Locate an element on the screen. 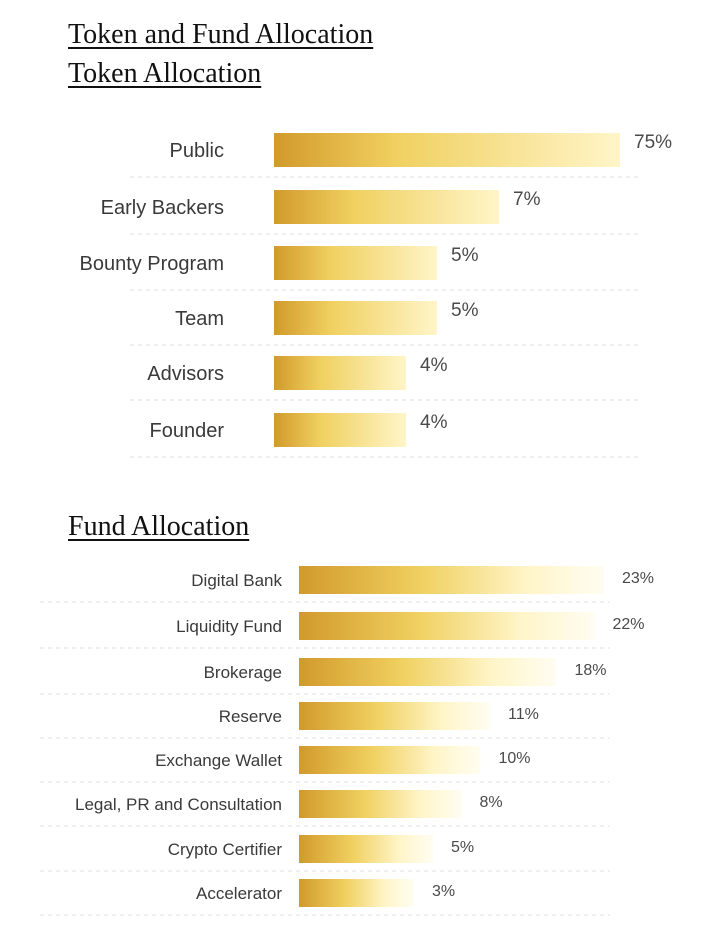 This screenshot has width=720, height=945. fund-value-label: 10% is located at coordinates (515, 758).